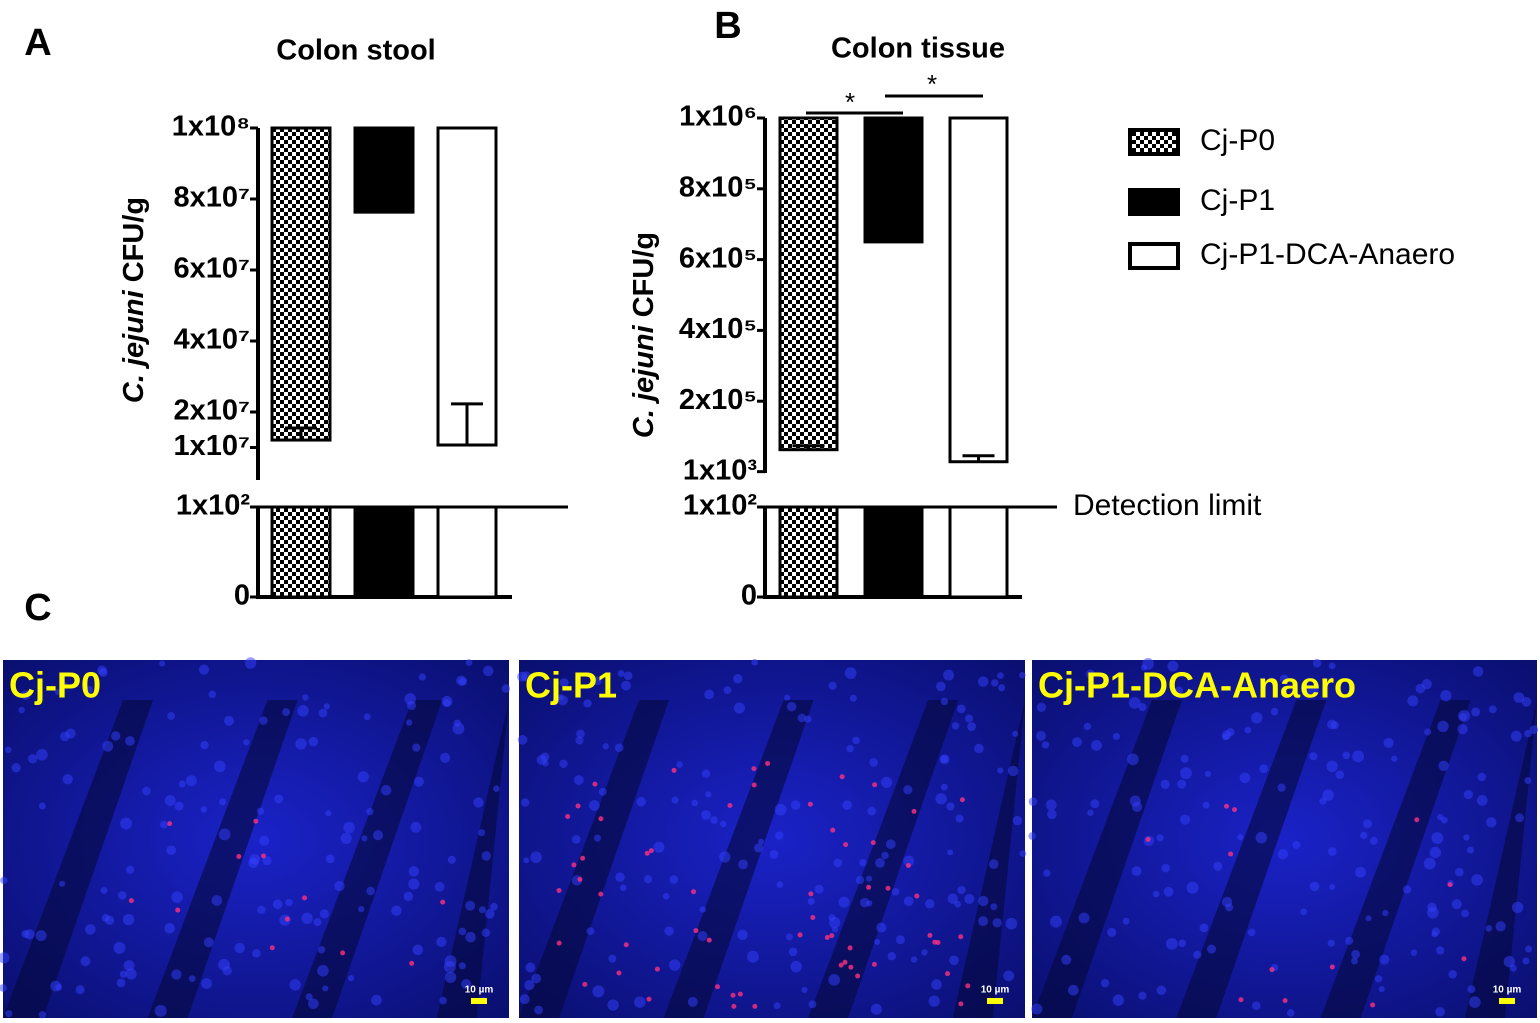 Image resolution: width=1540 pixels, height=1023 pixels. What do you see at coordinates (1507, 990) in the screenshot?
I see `scale-bar-label: 10 µm` at bounding box center [1507, 990].